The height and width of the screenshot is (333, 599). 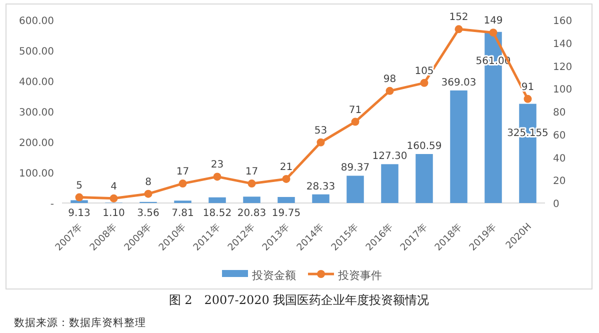 I want to click on data-label: 98, so click(x=389, y=79).